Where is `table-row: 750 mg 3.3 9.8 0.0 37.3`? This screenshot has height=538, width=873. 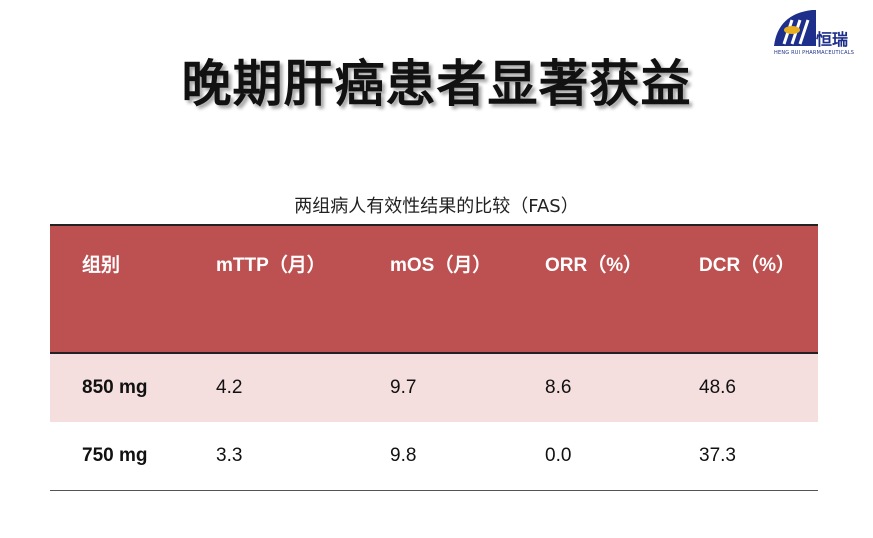 table-row: 750 mg 3.3 9.8 0.0 37.3 is located at coordinates (434, 456).